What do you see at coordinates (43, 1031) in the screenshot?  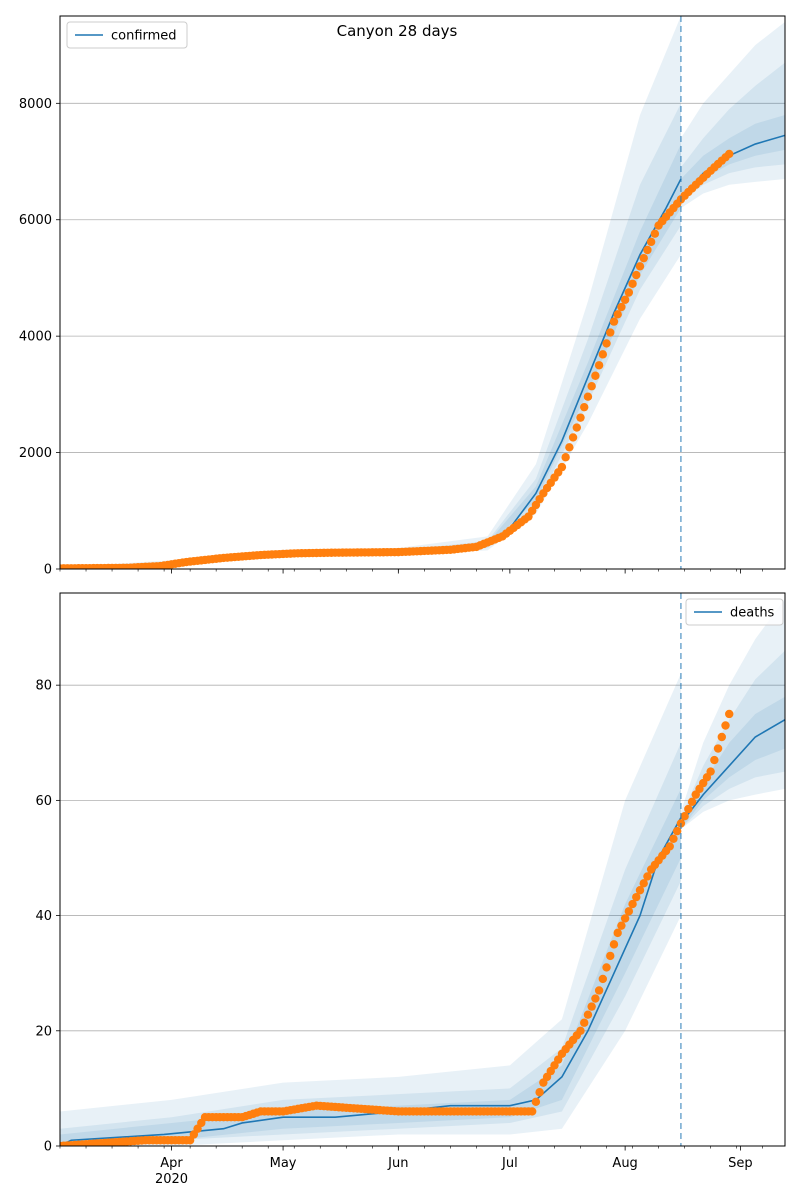 I see `y-tick-label: 20` at bounding box center [43, 1031].